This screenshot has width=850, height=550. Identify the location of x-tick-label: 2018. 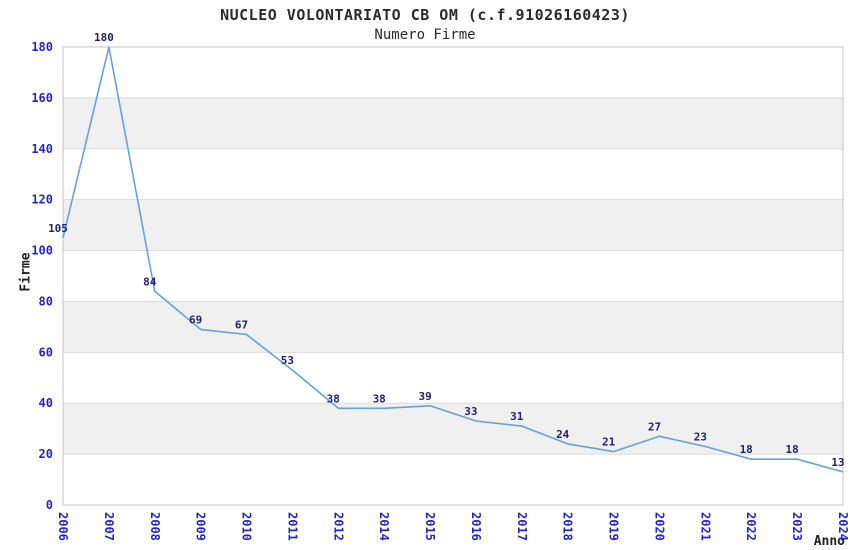
(568, 526).